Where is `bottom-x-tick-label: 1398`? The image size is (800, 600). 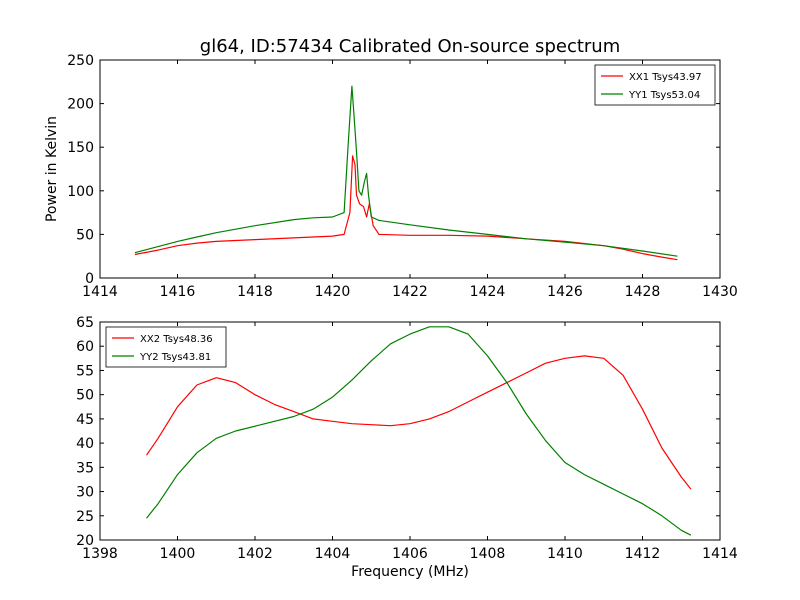
bottom-x-tick-label: 1398 is located at coordinates (100, 554).